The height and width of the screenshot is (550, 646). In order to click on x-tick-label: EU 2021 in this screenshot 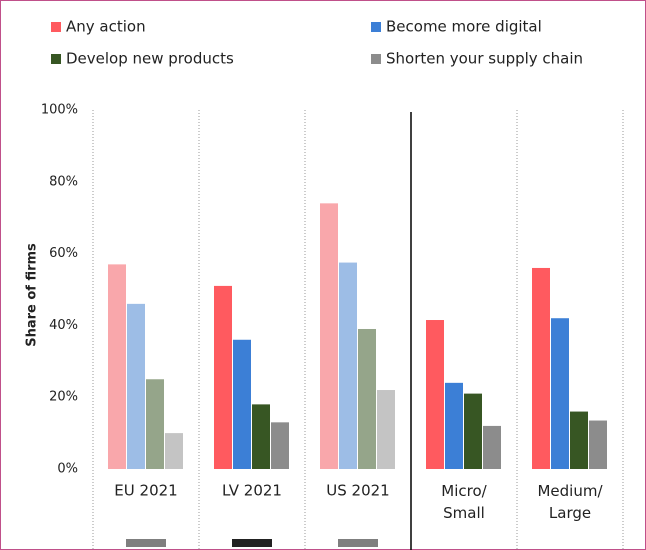, I will do `click(145, 491)`.